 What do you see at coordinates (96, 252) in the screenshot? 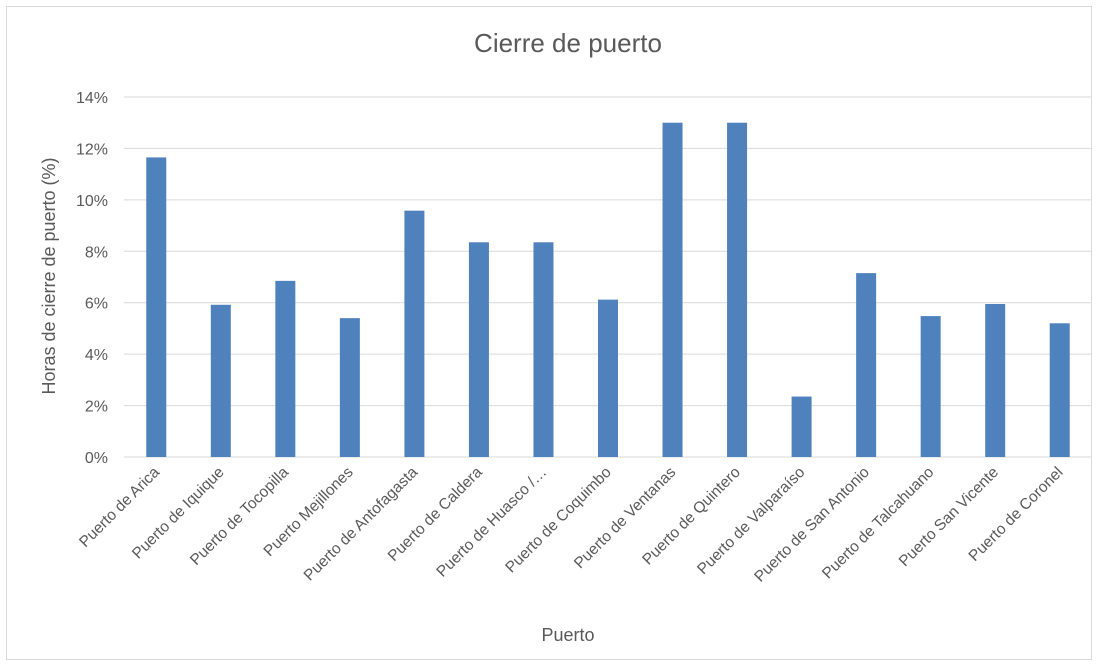
I see `y-tick-label: 8%` at bounding box center [96, 252].